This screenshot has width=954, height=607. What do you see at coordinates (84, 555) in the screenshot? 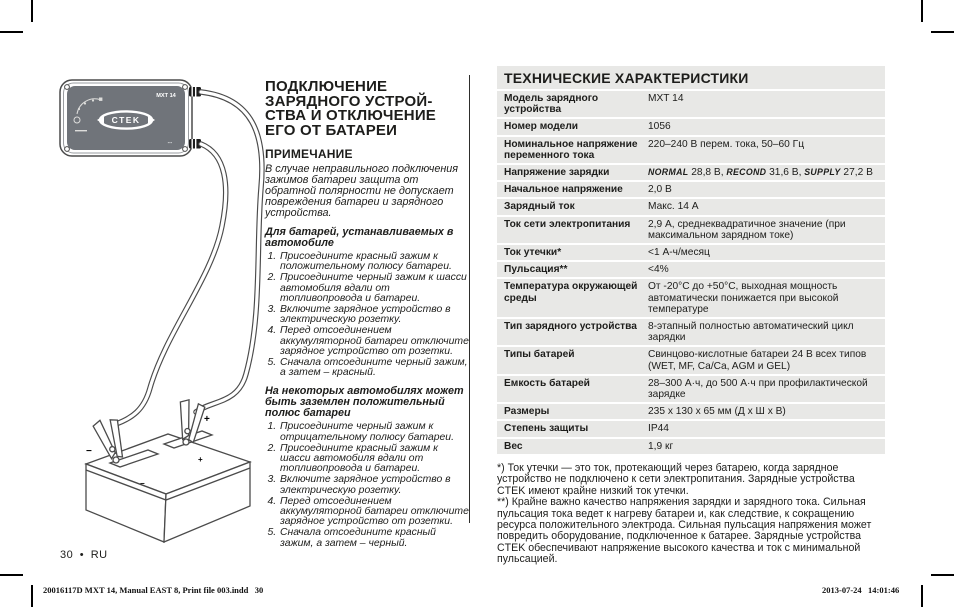
I see `page-number: 30 • RU` at bounding box center [84, 555].